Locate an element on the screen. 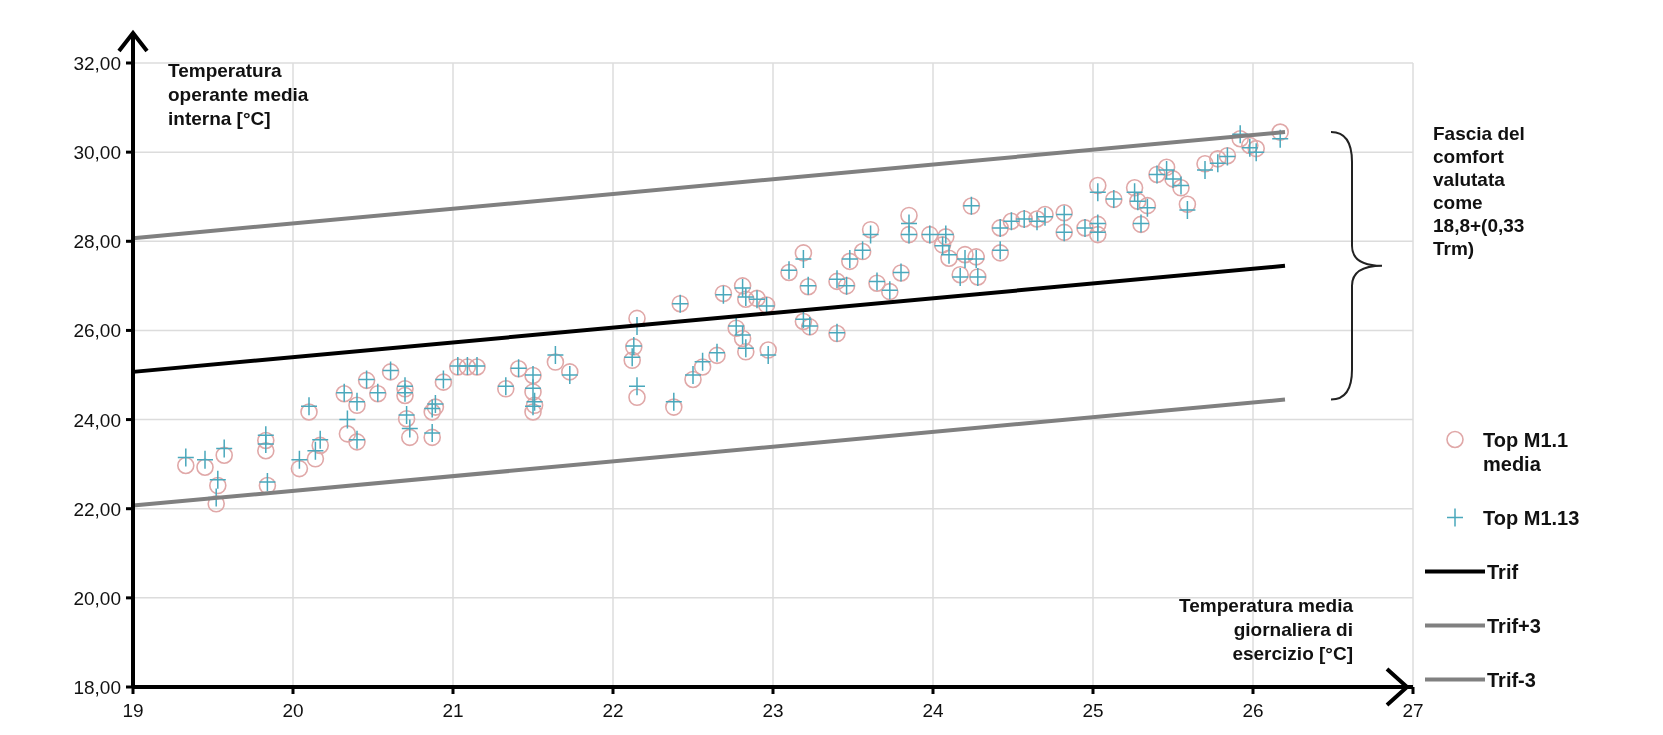 Image resolution: width=1663 pixels, height=735 pixels. x-tick-label: 24 is located at coordinates (933, 710).